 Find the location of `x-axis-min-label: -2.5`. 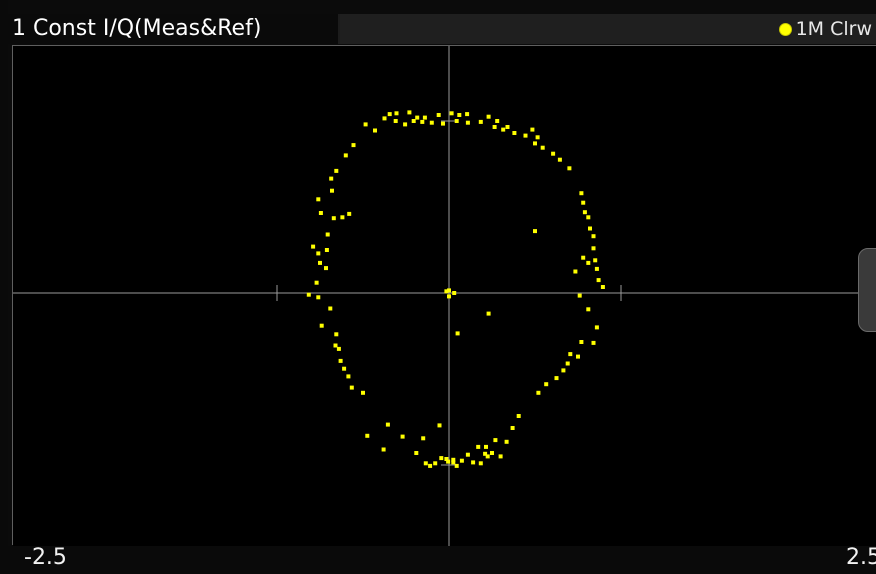

x-axis-min-label: -2.5 is located at coordinates (45, 557).